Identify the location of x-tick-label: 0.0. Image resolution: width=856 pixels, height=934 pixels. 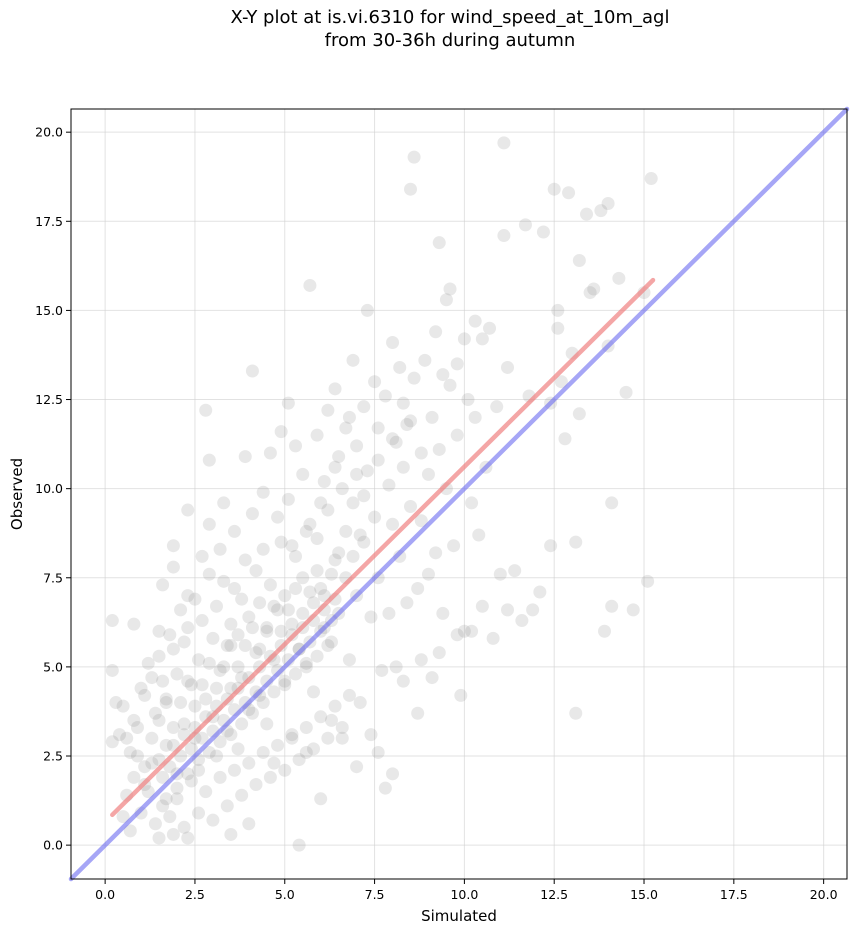
(105, 894).